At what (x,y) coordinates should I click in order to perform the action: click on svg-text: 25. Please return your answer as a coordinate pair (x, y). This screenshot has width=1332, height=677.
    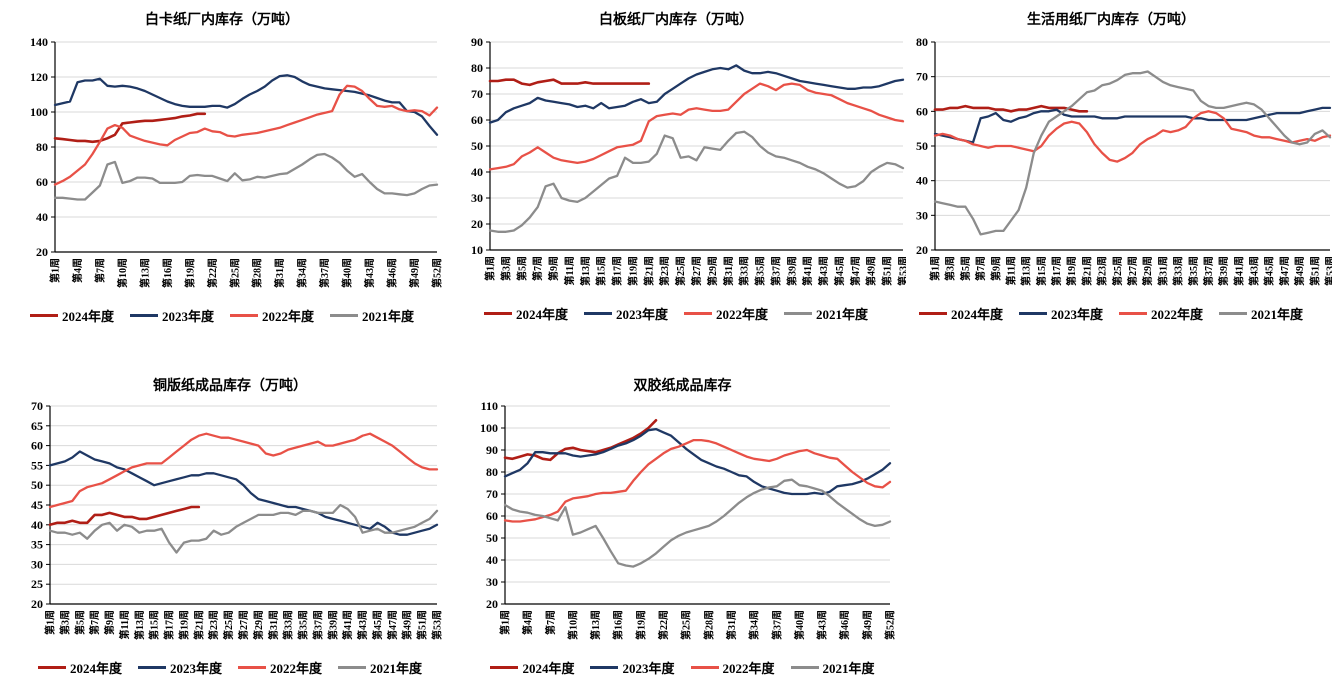
    Looking at the image, I should click on (37, 584).